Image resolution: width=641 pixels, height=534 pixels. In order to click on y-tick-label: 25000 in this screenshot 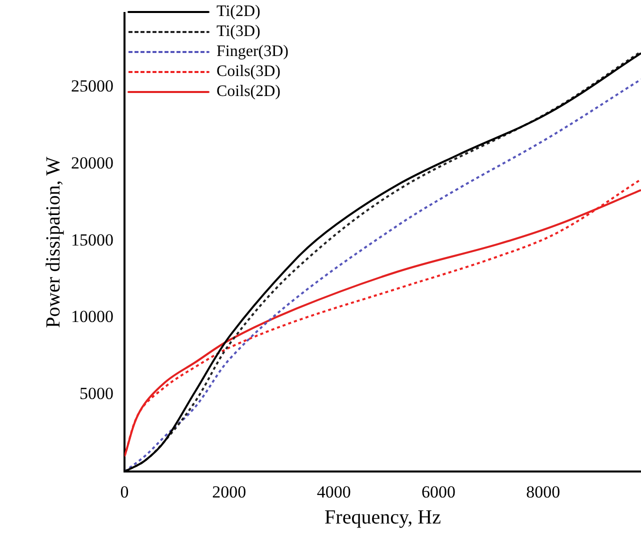, I will do `click(92, 86)`.